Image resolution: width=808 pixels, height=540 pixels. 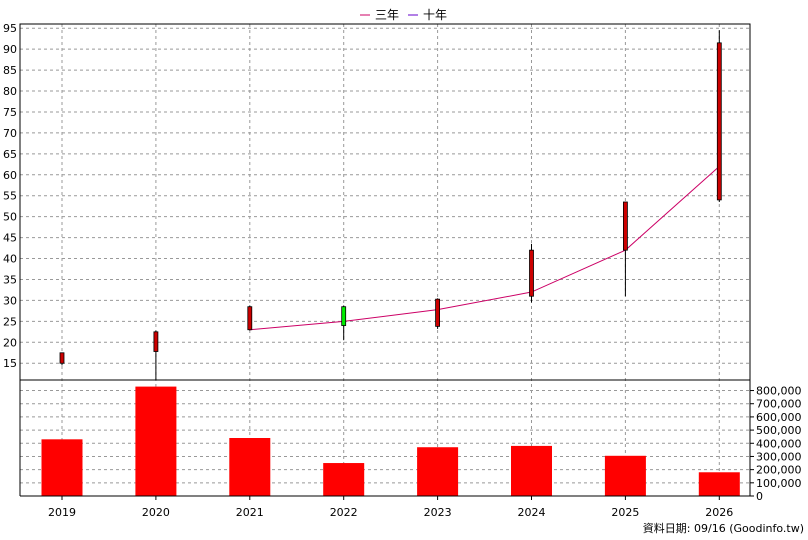 What do you see at coordinates (403, 15) in the screenshot?
I see `legend: 三年 十年` at bounding box center [403, 15].